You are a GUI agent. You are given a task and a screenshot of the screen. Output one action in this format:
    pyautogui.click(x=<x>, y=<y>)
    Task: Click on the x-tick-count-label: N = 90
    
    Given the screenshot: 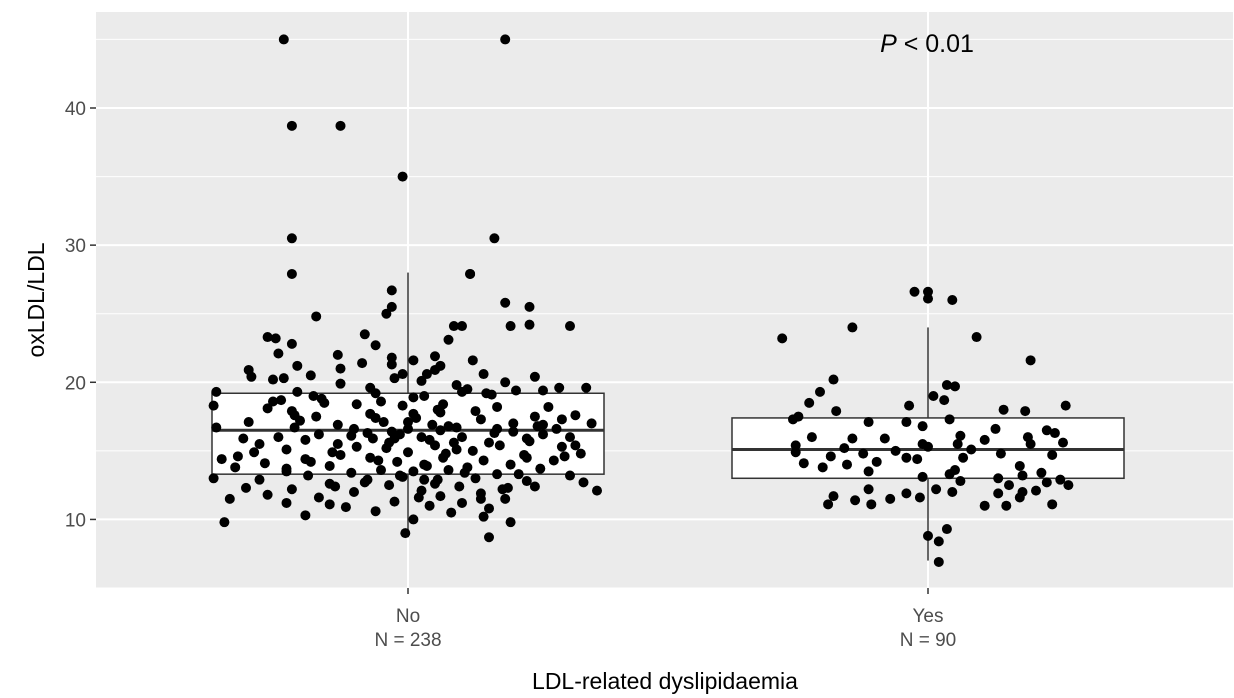 What is the action you would take?
    pyautogui.click(x=928, y=640)
    